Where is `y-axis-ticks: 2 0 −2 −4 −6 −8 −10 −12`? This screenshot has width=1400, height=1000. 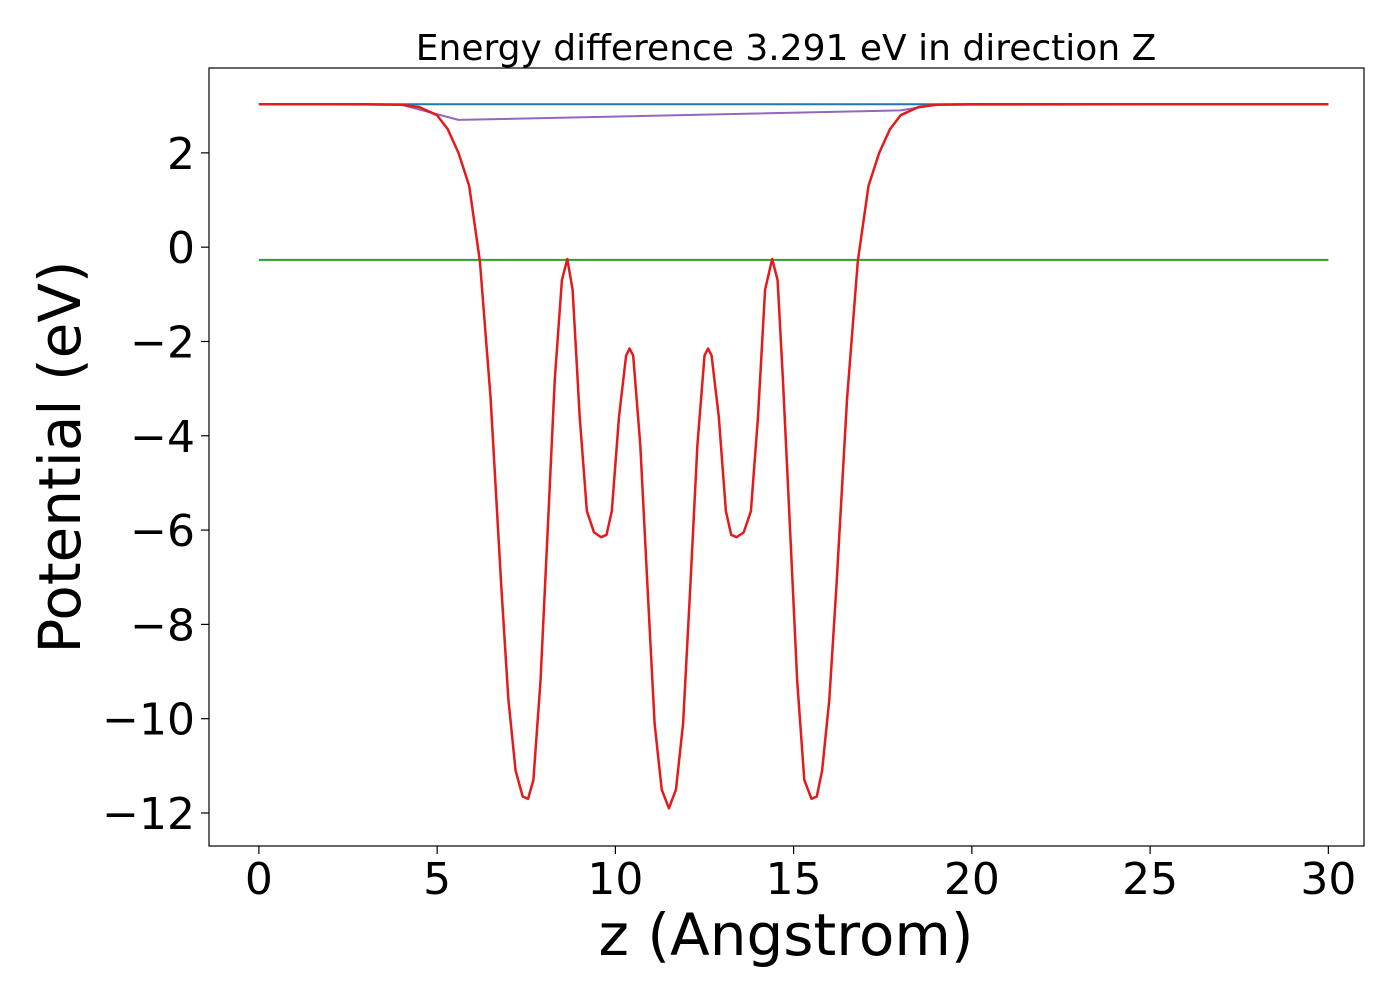
y-axis-ticks: 2 0 −2 −4 −6 −8 −10 −12 is located at coordinates (155, 484).